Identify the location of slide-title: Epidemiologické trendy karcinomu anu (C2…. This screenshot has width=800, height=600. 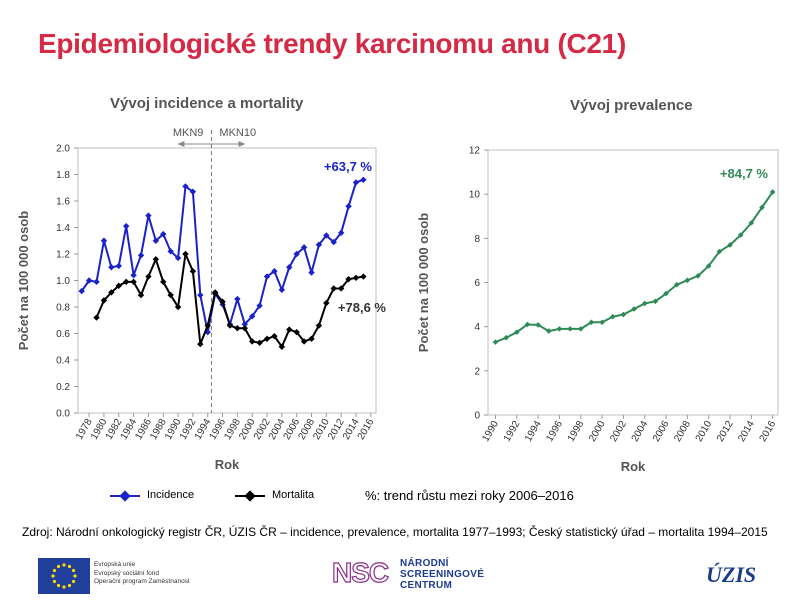
(332, 43).